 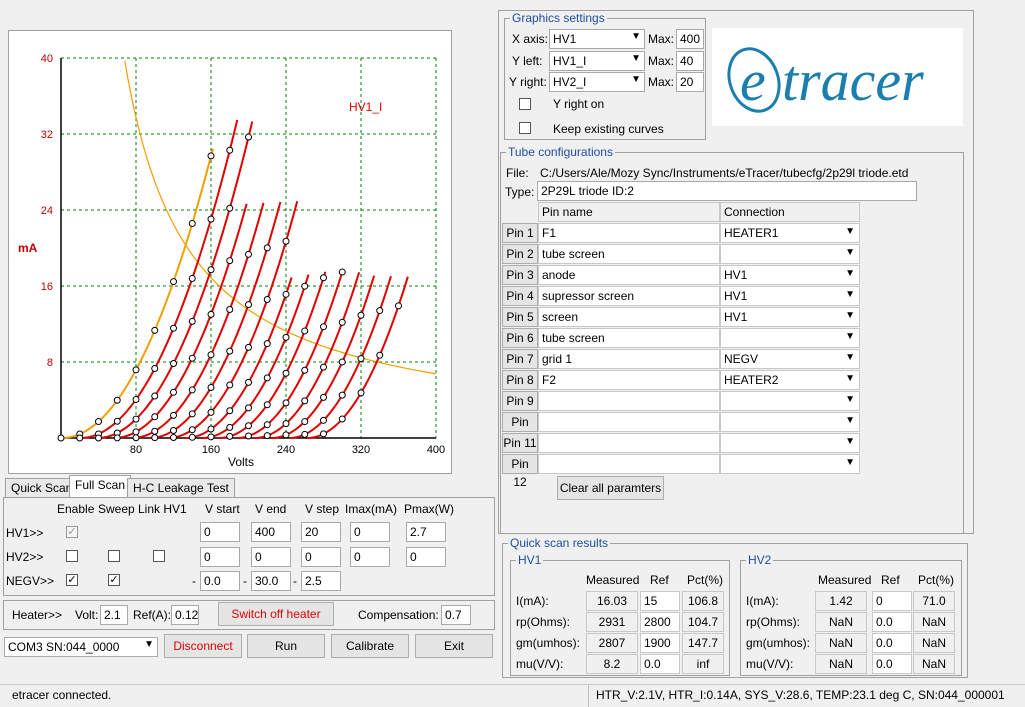 I want to click on heater-volt-input: 2.1, so click(x=114, y=615).